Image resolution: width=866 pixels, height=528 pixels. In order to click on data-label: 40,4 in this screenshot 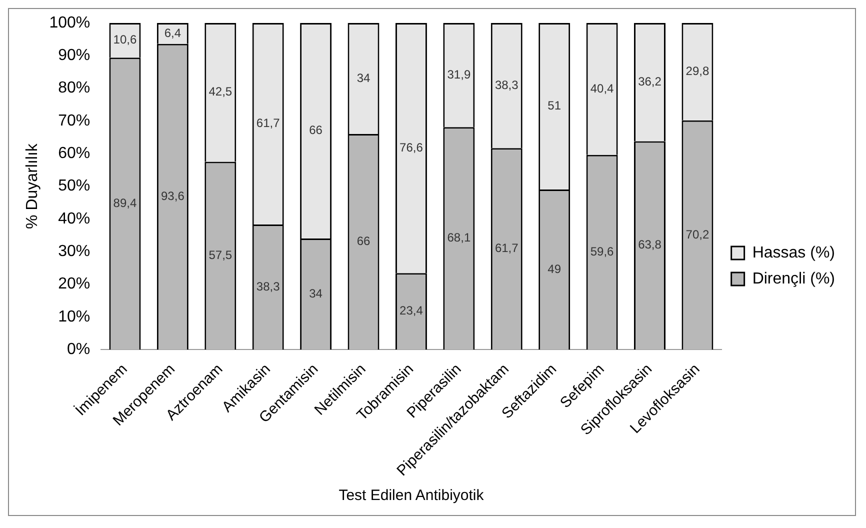, I will do `click(602, 88)`.